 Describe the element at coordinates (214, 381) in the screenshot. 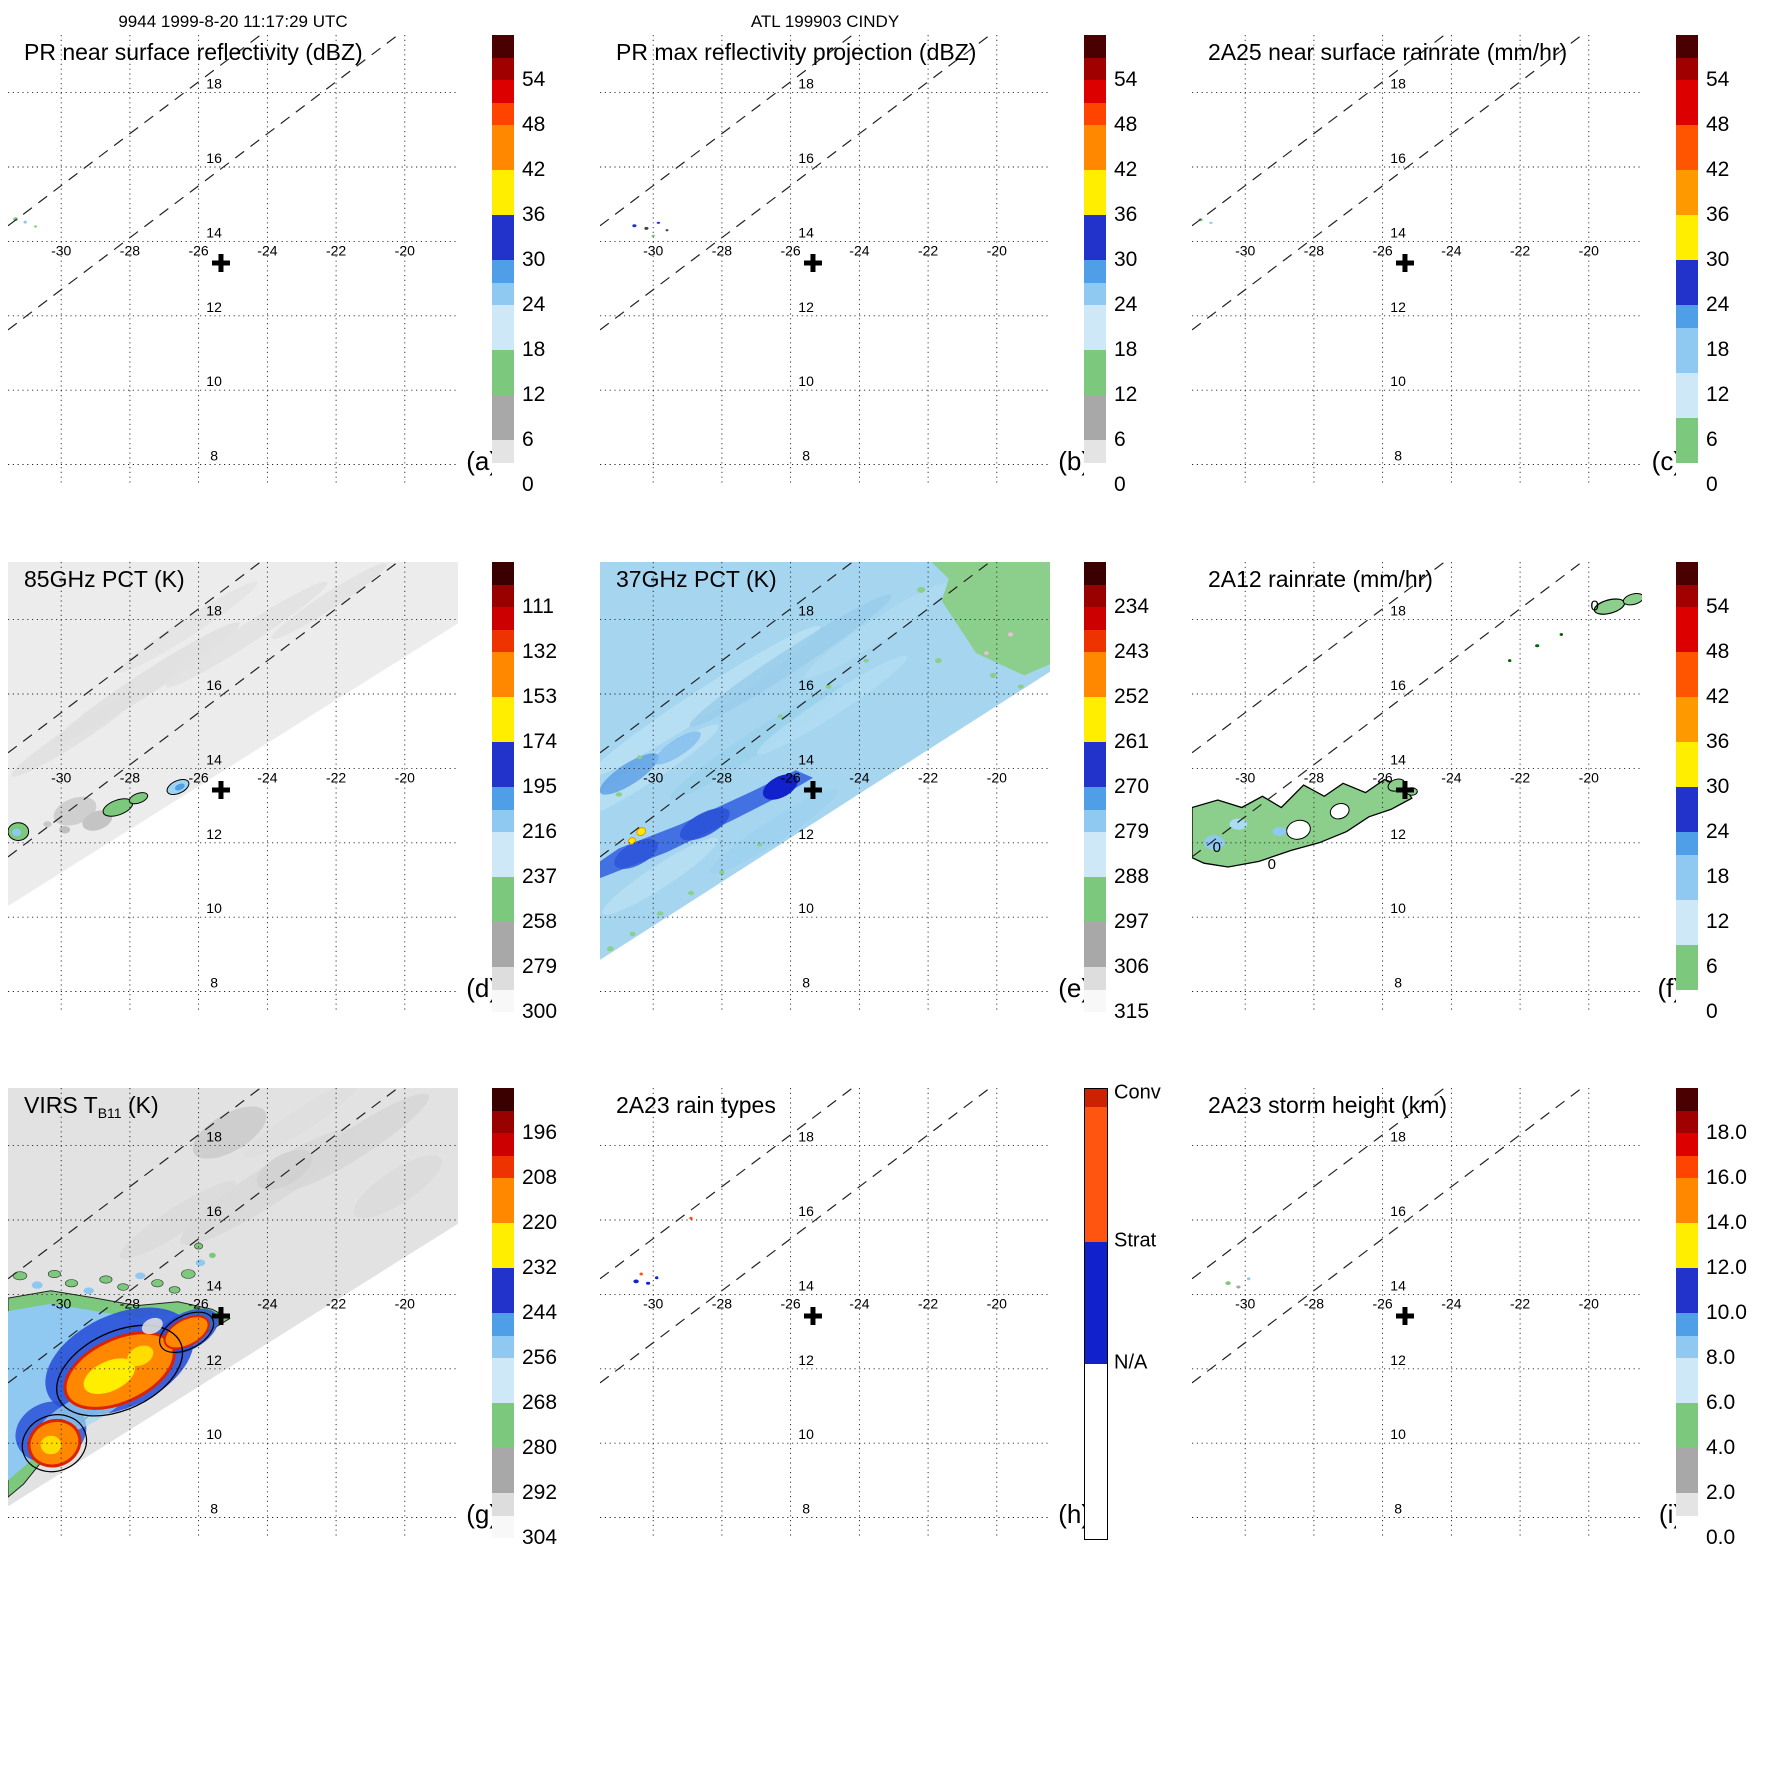

I see `latitude-label: 10` at that location.